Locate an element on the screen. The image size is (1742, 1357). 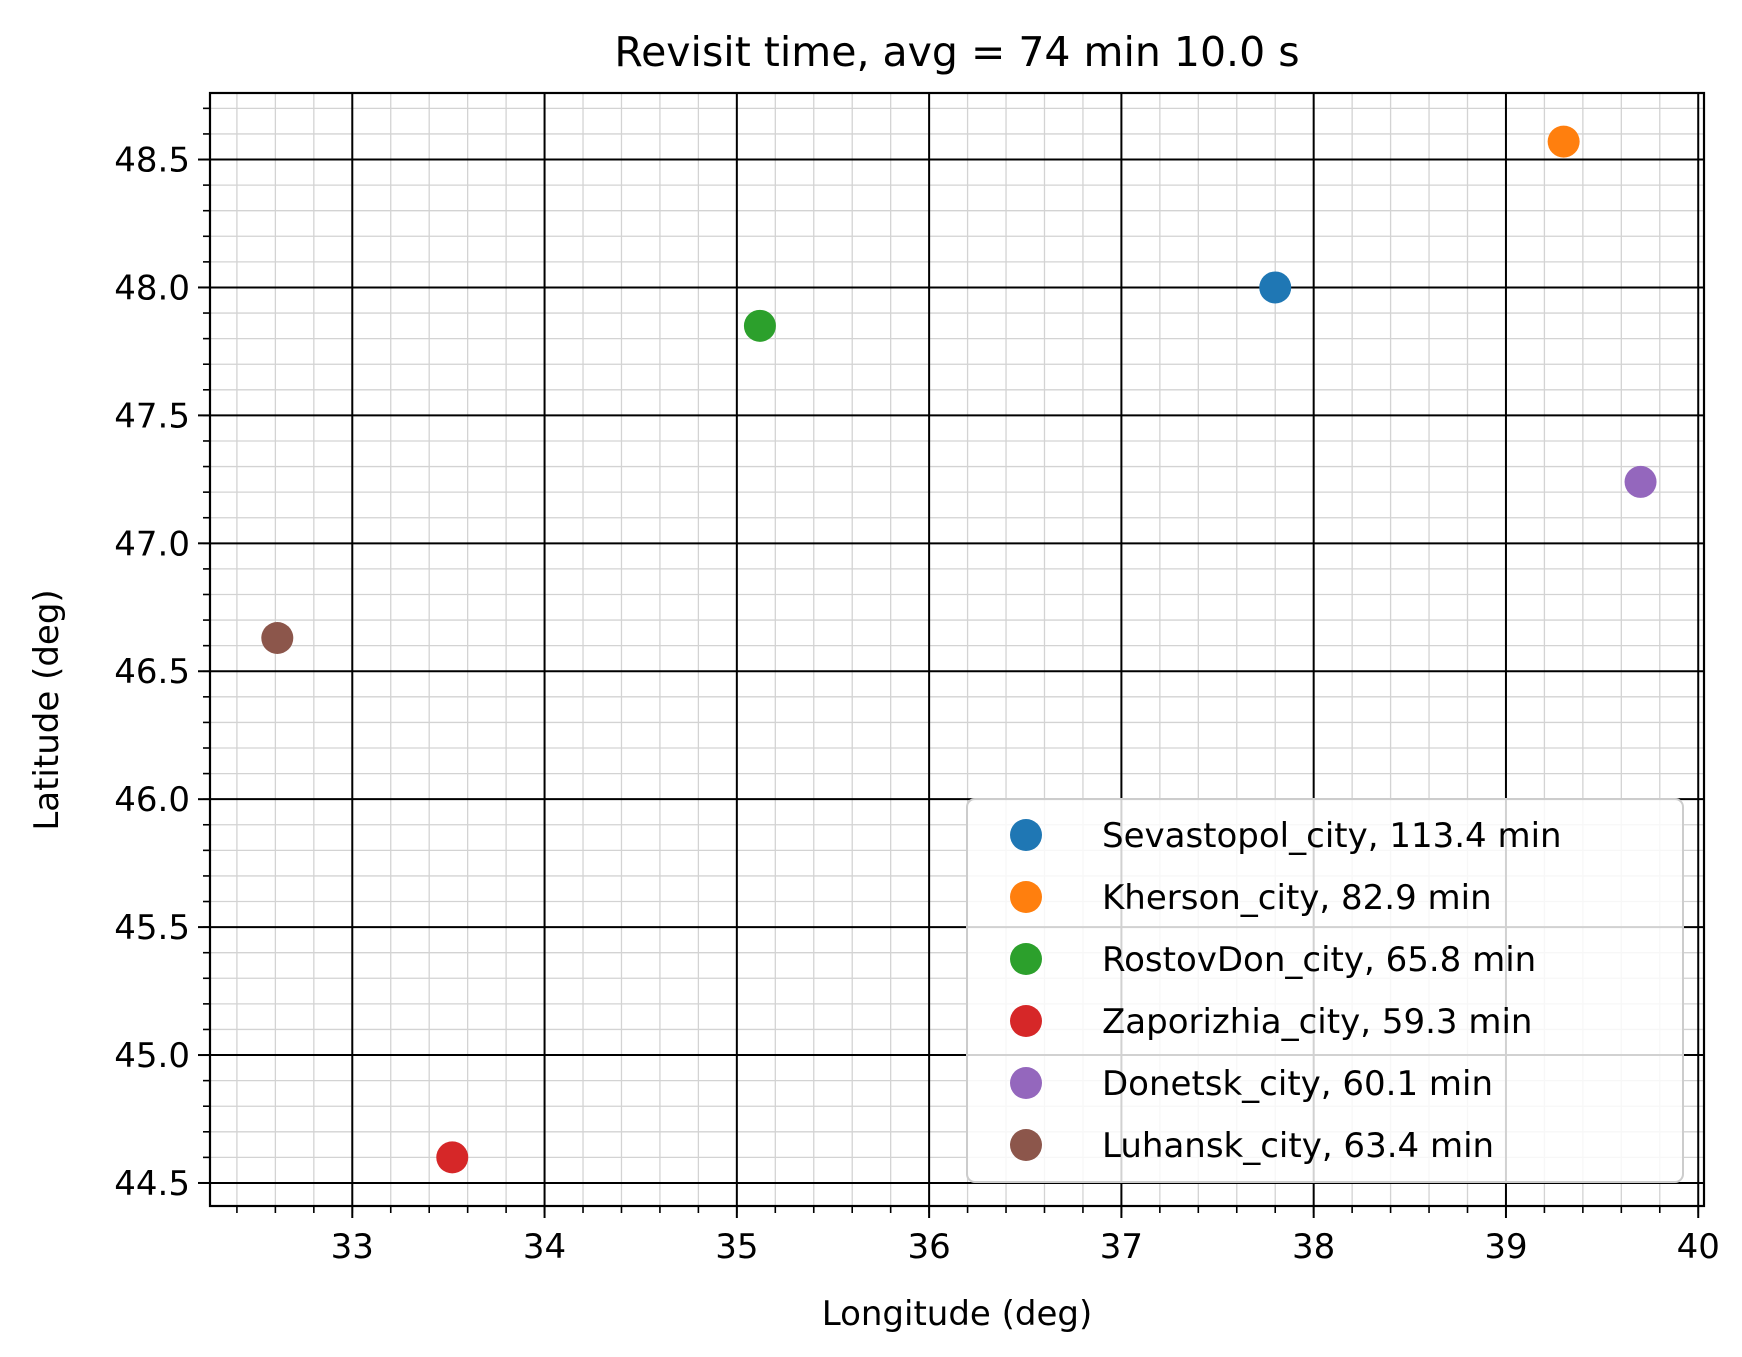
x-tick-label: 37 is located at coordinates (1121, 1247).